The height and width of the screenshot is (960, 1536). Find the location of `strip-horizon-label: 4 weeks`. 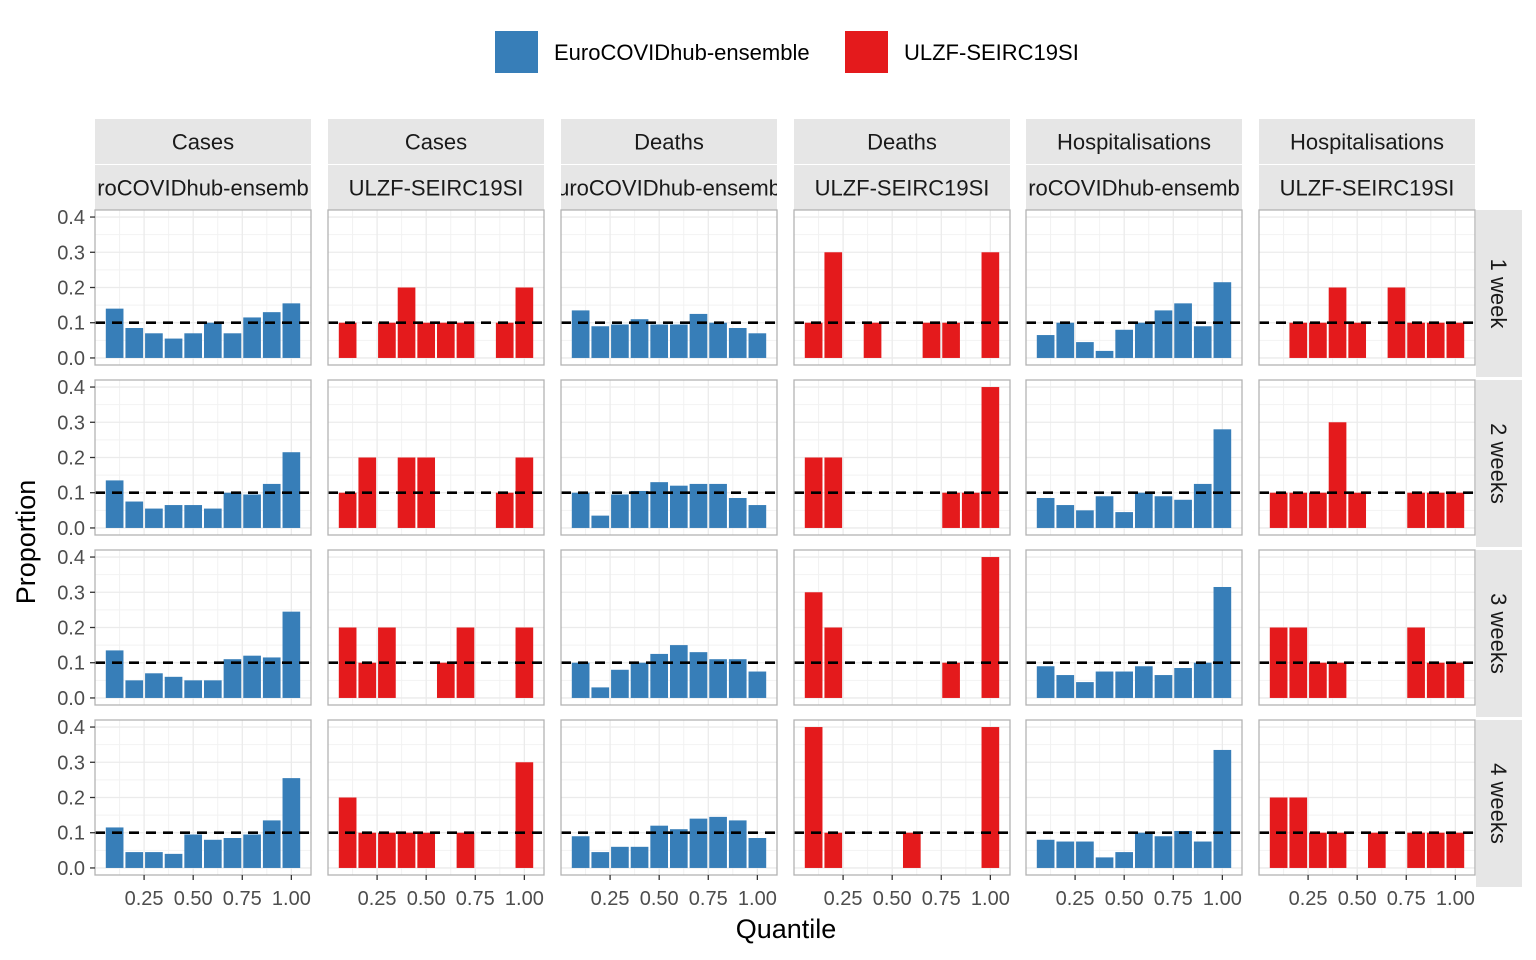

strip-horizon-label: 4 weeks is located at coordinates (1498, 803).